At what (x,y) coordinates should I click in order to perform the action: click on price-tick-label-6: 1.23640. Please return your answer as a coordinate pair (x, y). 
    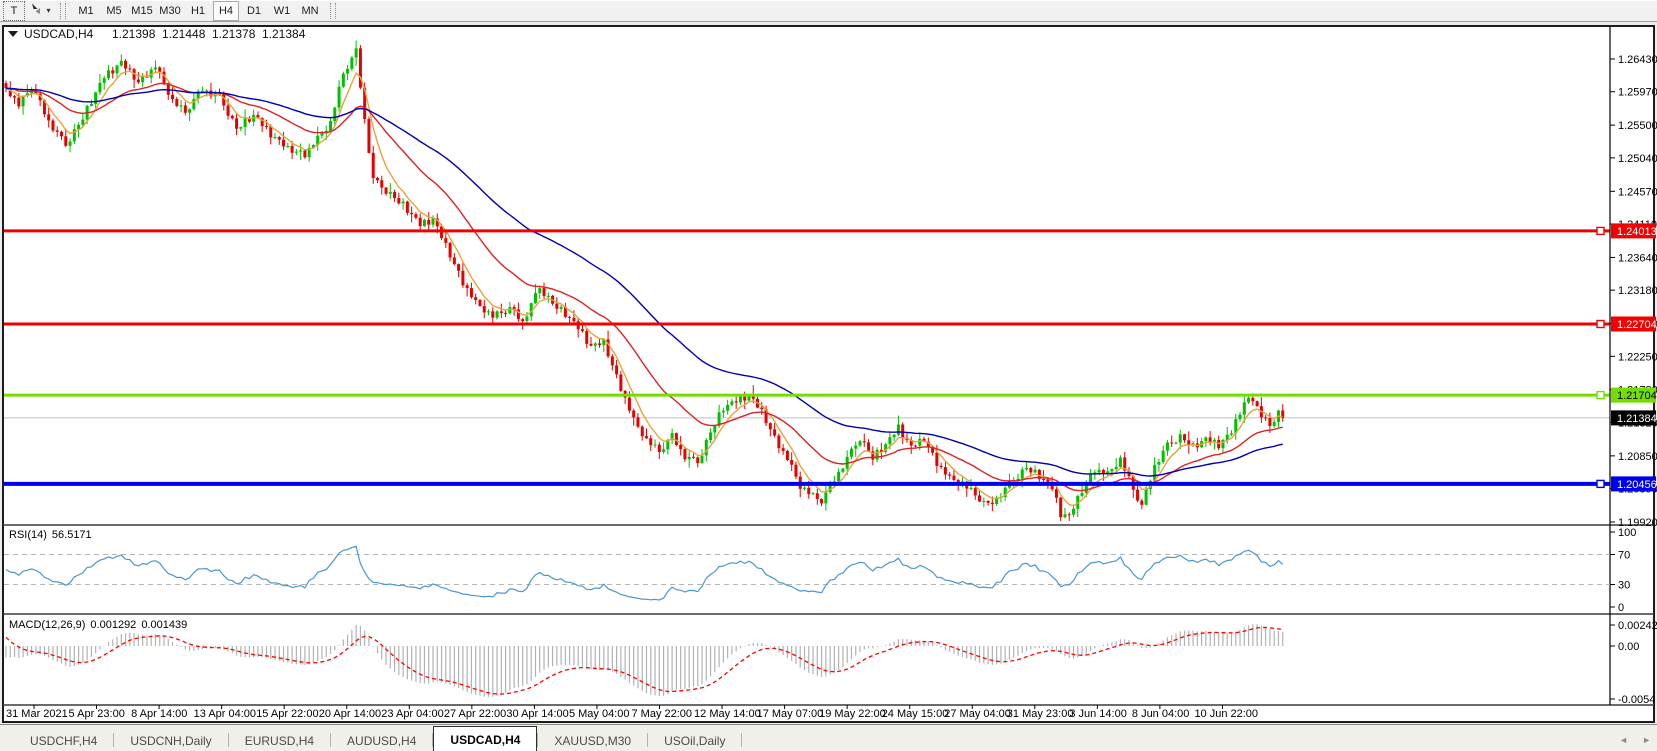
    Looking at the image, I should click on (1637, 258).